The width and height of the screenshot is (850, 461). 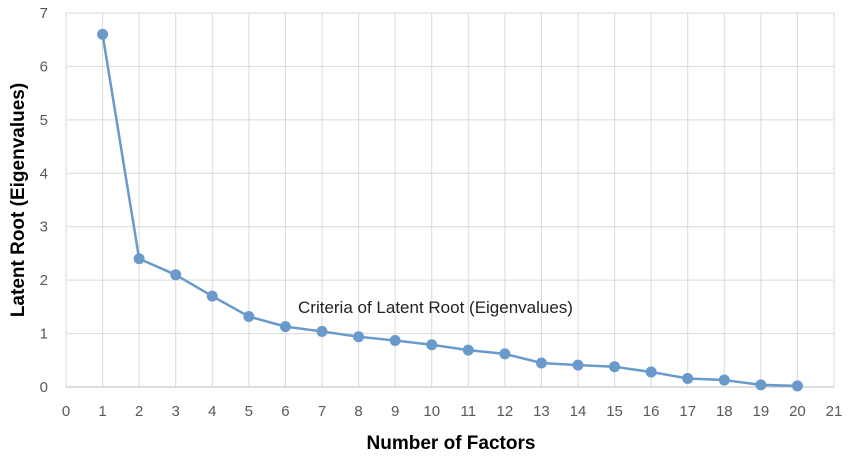 I want to click on y-tick-label: 6, so click(x=44, y=66).